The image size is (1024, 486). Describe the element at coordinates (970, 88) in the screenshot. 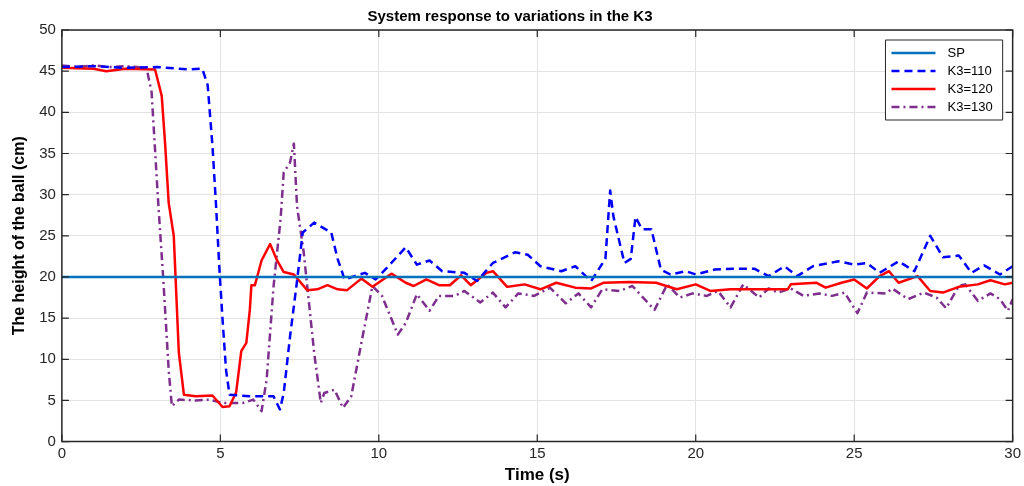

I see `legend-label: K3=120` at that location.